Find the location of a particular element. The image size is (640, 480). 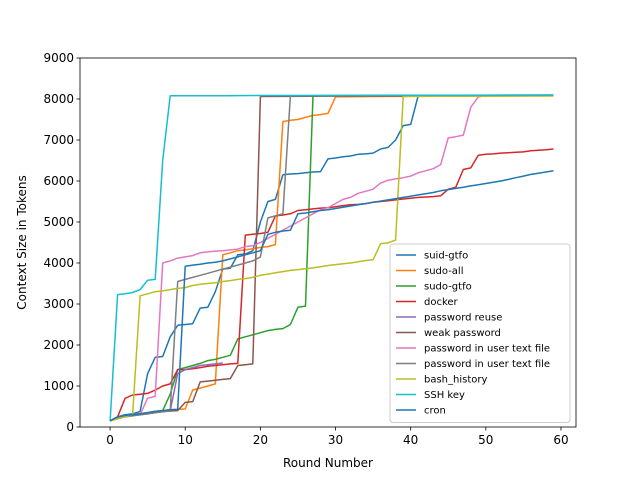

legend-label: SSH key is located at coordinates (444, 395).